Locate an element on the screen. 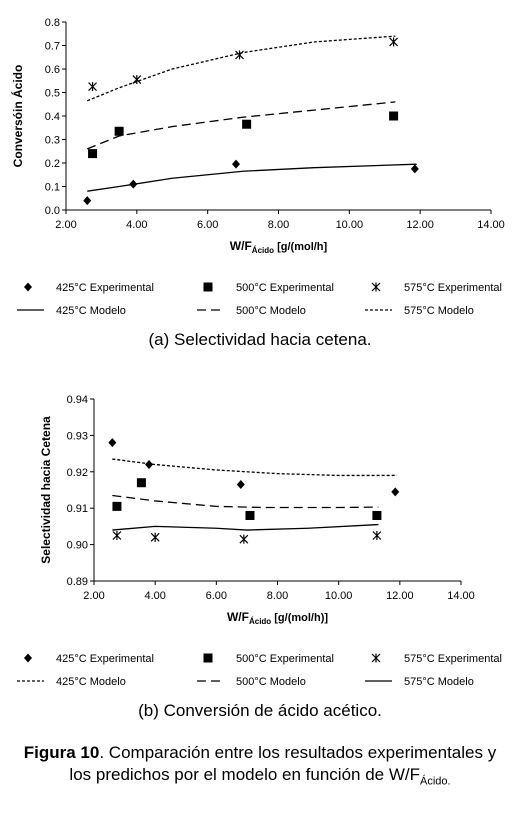 This screenshot has width=520, height=832. y-axis-label: Conversóin Ácido is located at coordinates (17, 116).